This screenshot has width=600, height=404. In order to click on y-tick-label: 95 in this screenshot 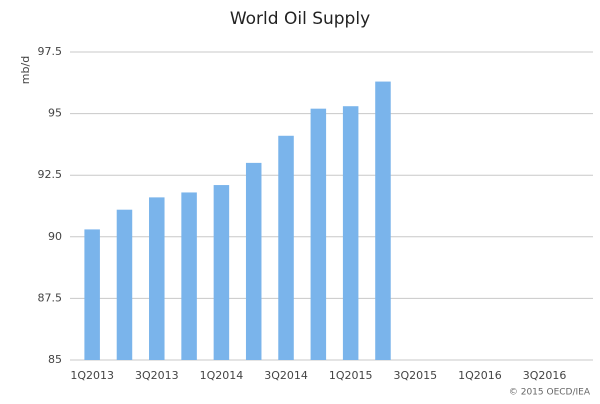, I will do `click(55, 113)`.